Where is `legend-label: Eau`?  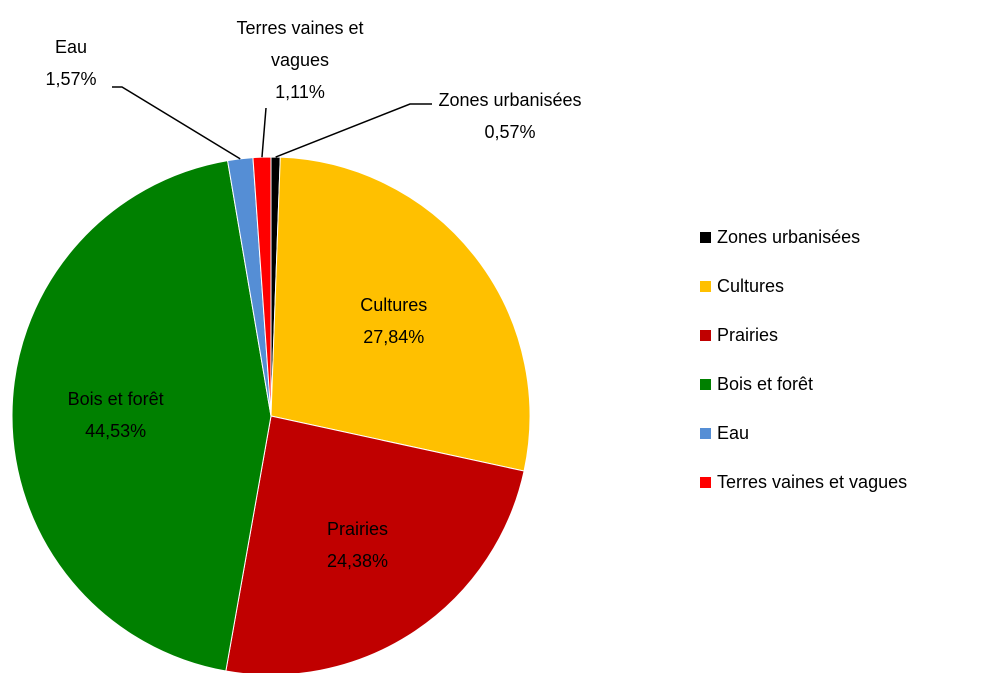 legend-label: Eau is located at coordinates (733, 433).